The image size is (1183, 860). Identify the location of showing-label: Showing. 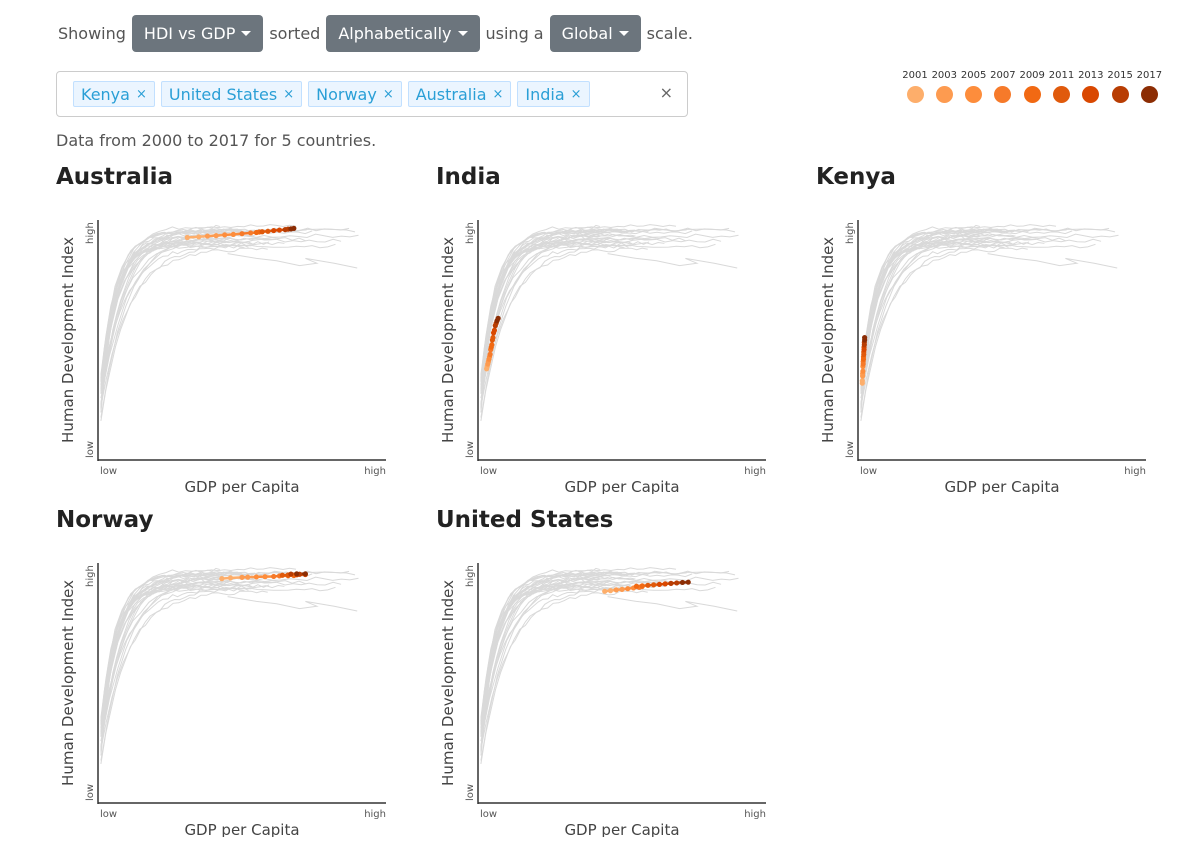
(92, 33).